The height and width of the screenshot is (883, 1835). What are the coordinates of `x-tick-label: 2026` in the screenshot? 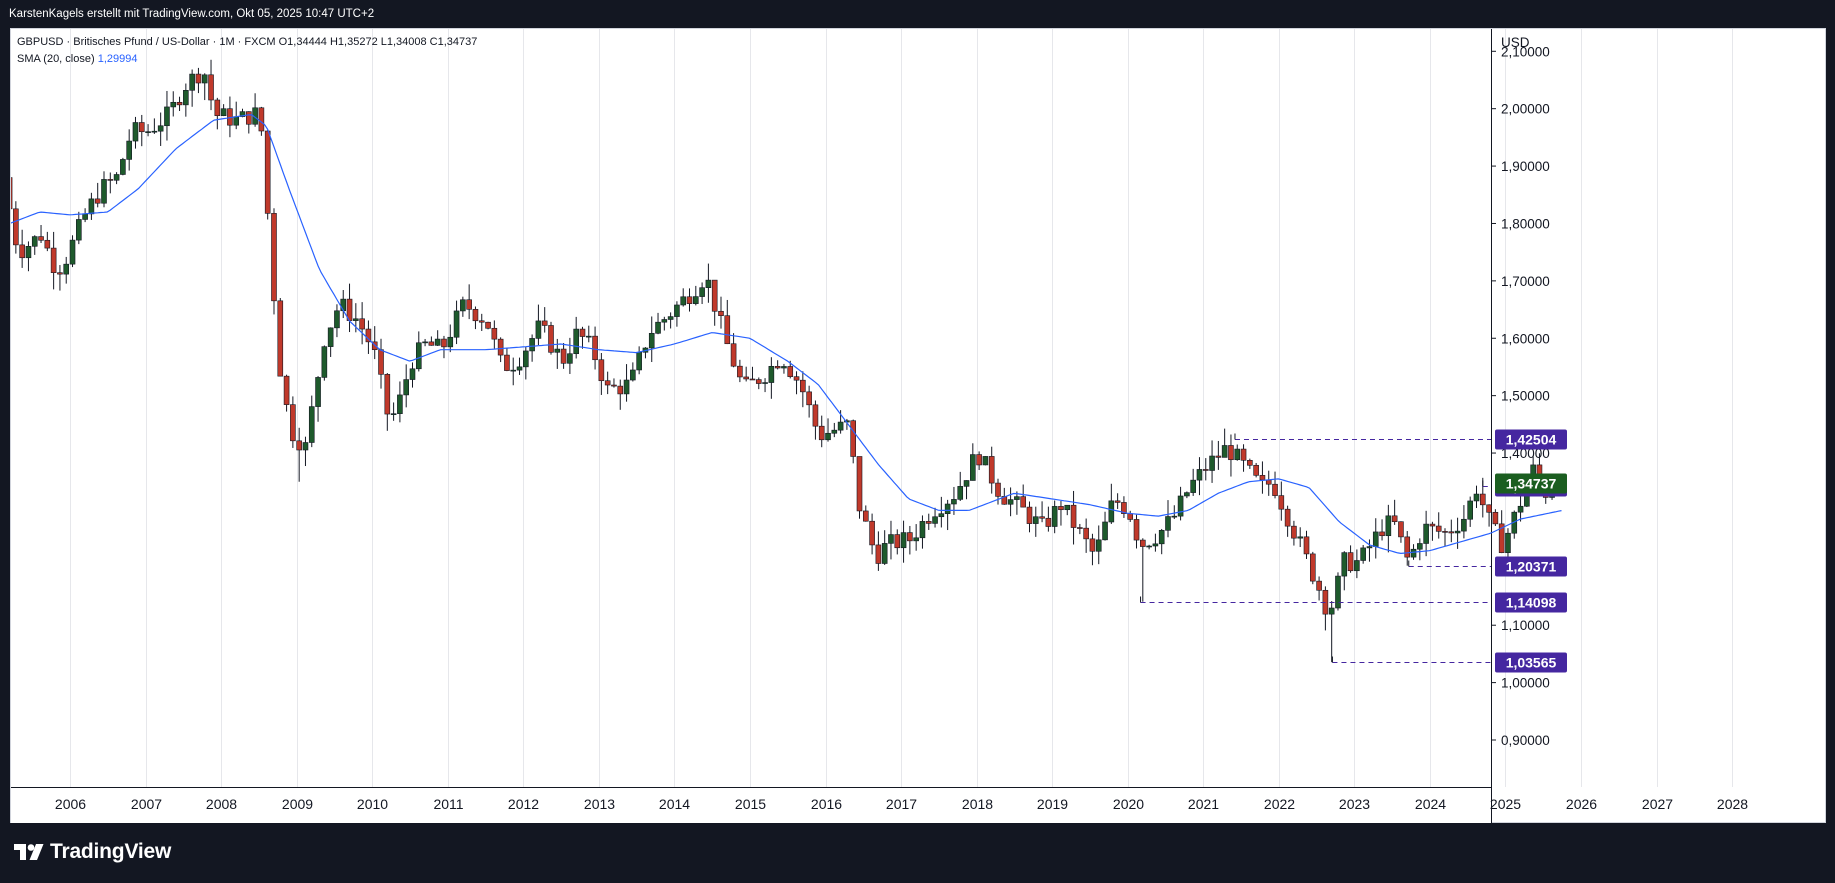 It's located at (1581, 804).